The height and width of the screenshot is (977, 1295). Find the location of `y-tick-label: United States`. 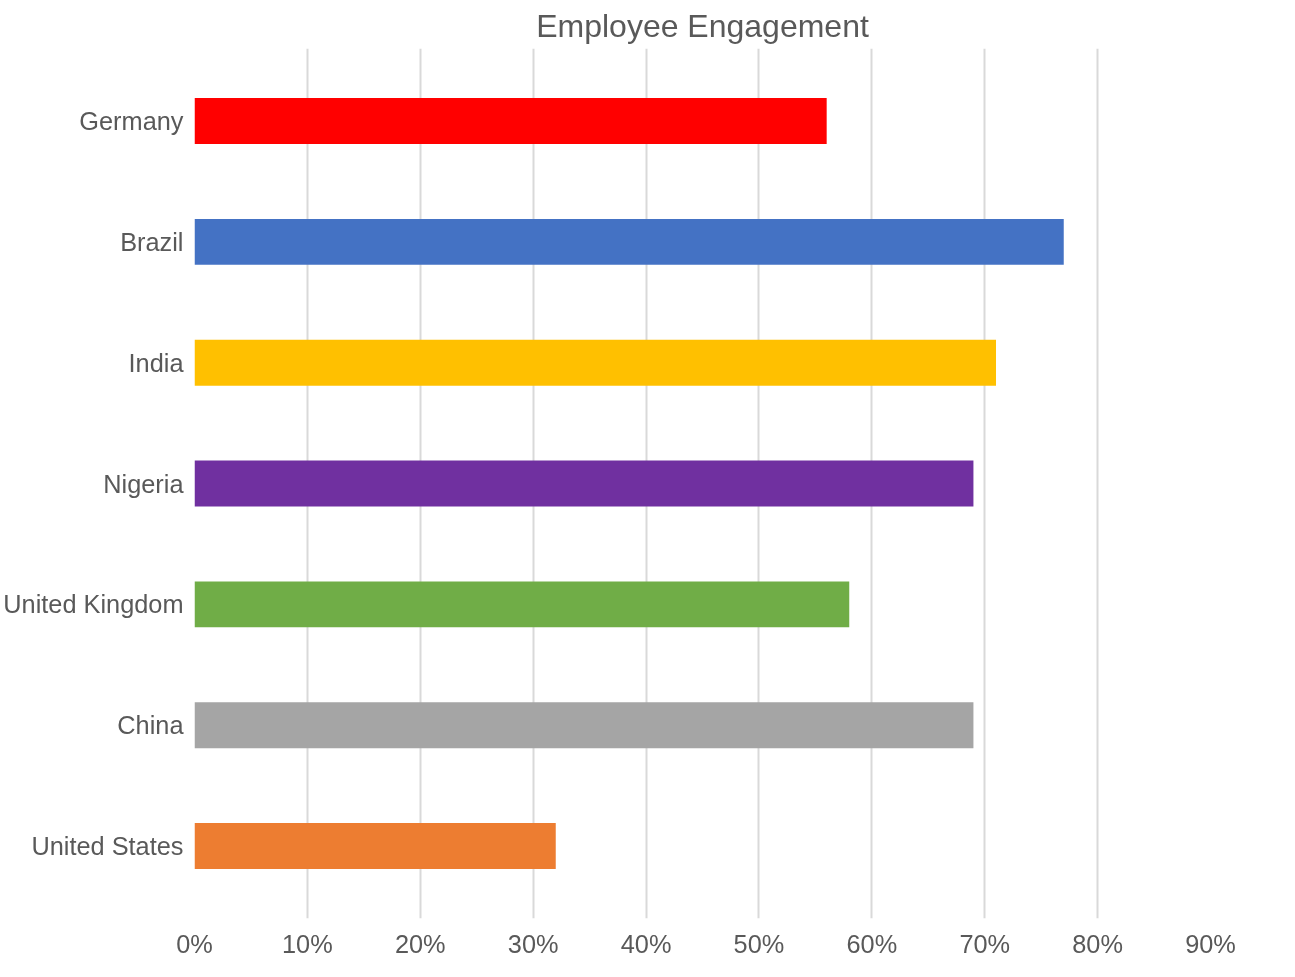

y-tick-label: United States is located at coordinates (107, 846).